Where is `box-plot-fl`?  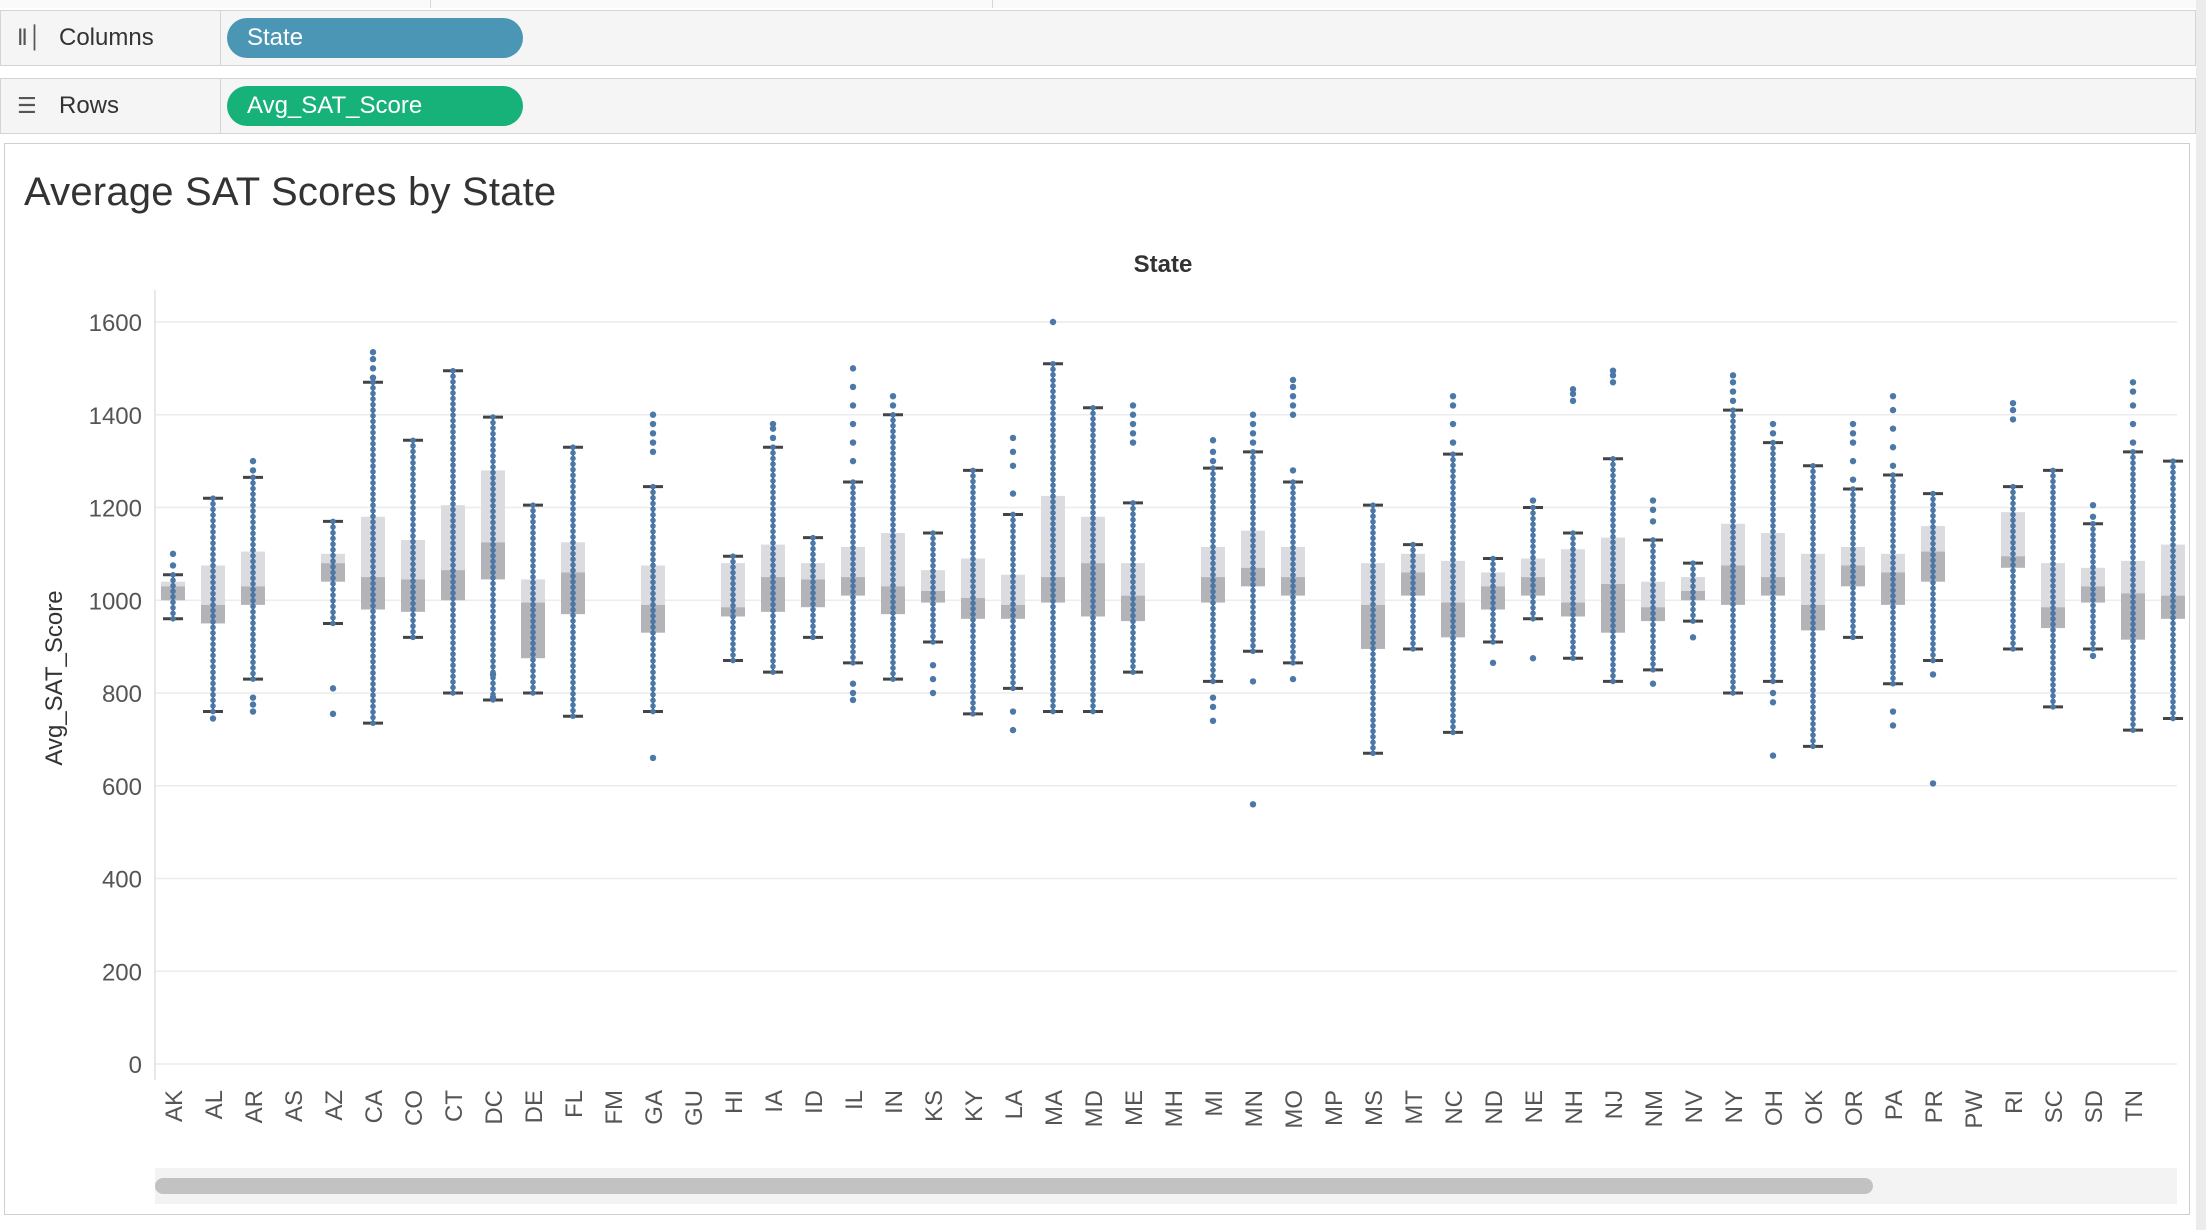
box-plot-fl is located at coordinates (573, 581).